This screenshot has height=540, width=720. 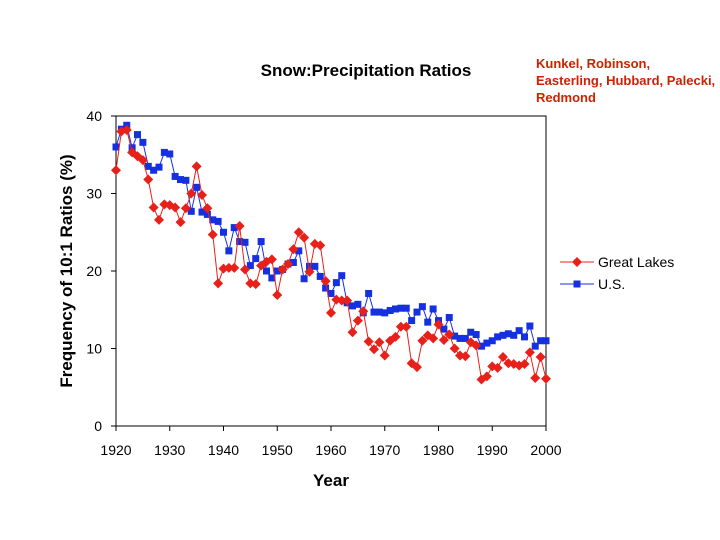 I want to click on x-tick-label: 1990, so click(x=492, y=450).